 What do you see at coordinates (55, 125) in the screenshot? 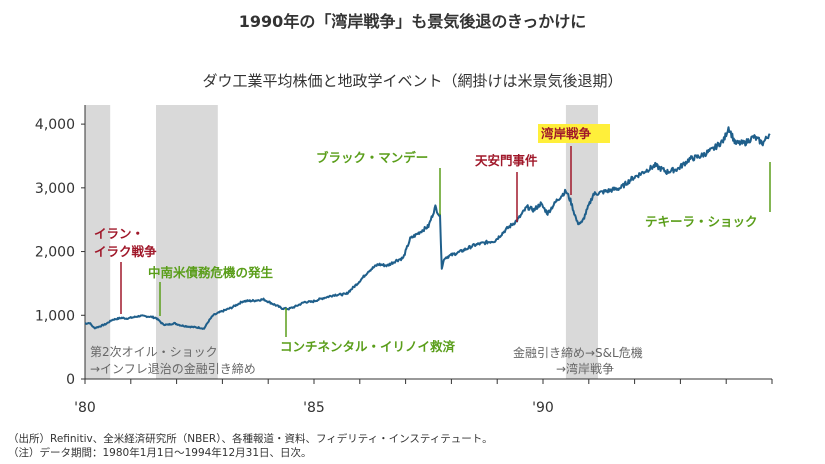
I see `y-tick-label: 4,000` at bounding box center [55, 125].